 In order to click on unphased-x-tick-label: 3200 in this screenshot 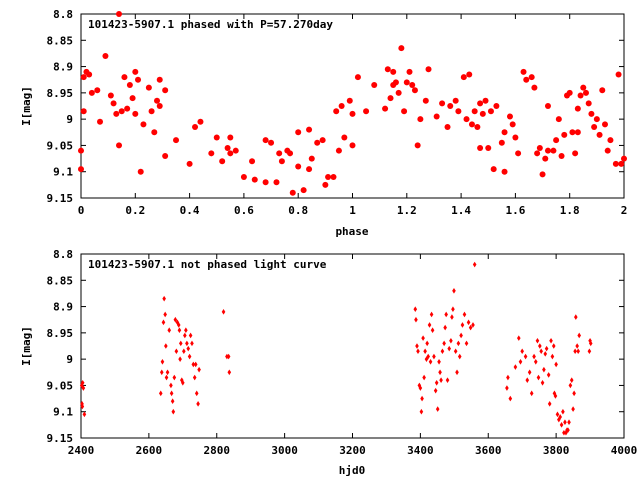, I will do `click(352, 450)`.